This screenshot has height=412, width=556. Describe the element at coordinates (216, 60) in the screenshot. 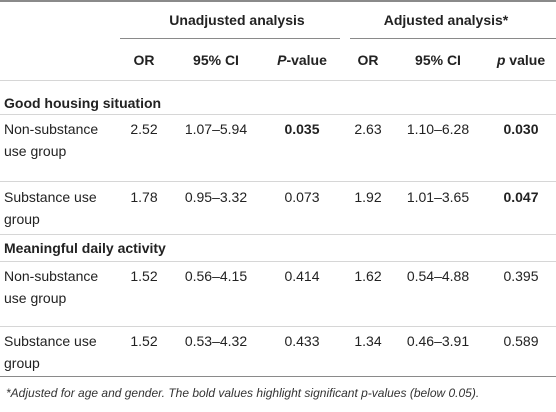

I see `col-ci-unadjusted: 95% CI` at that location.